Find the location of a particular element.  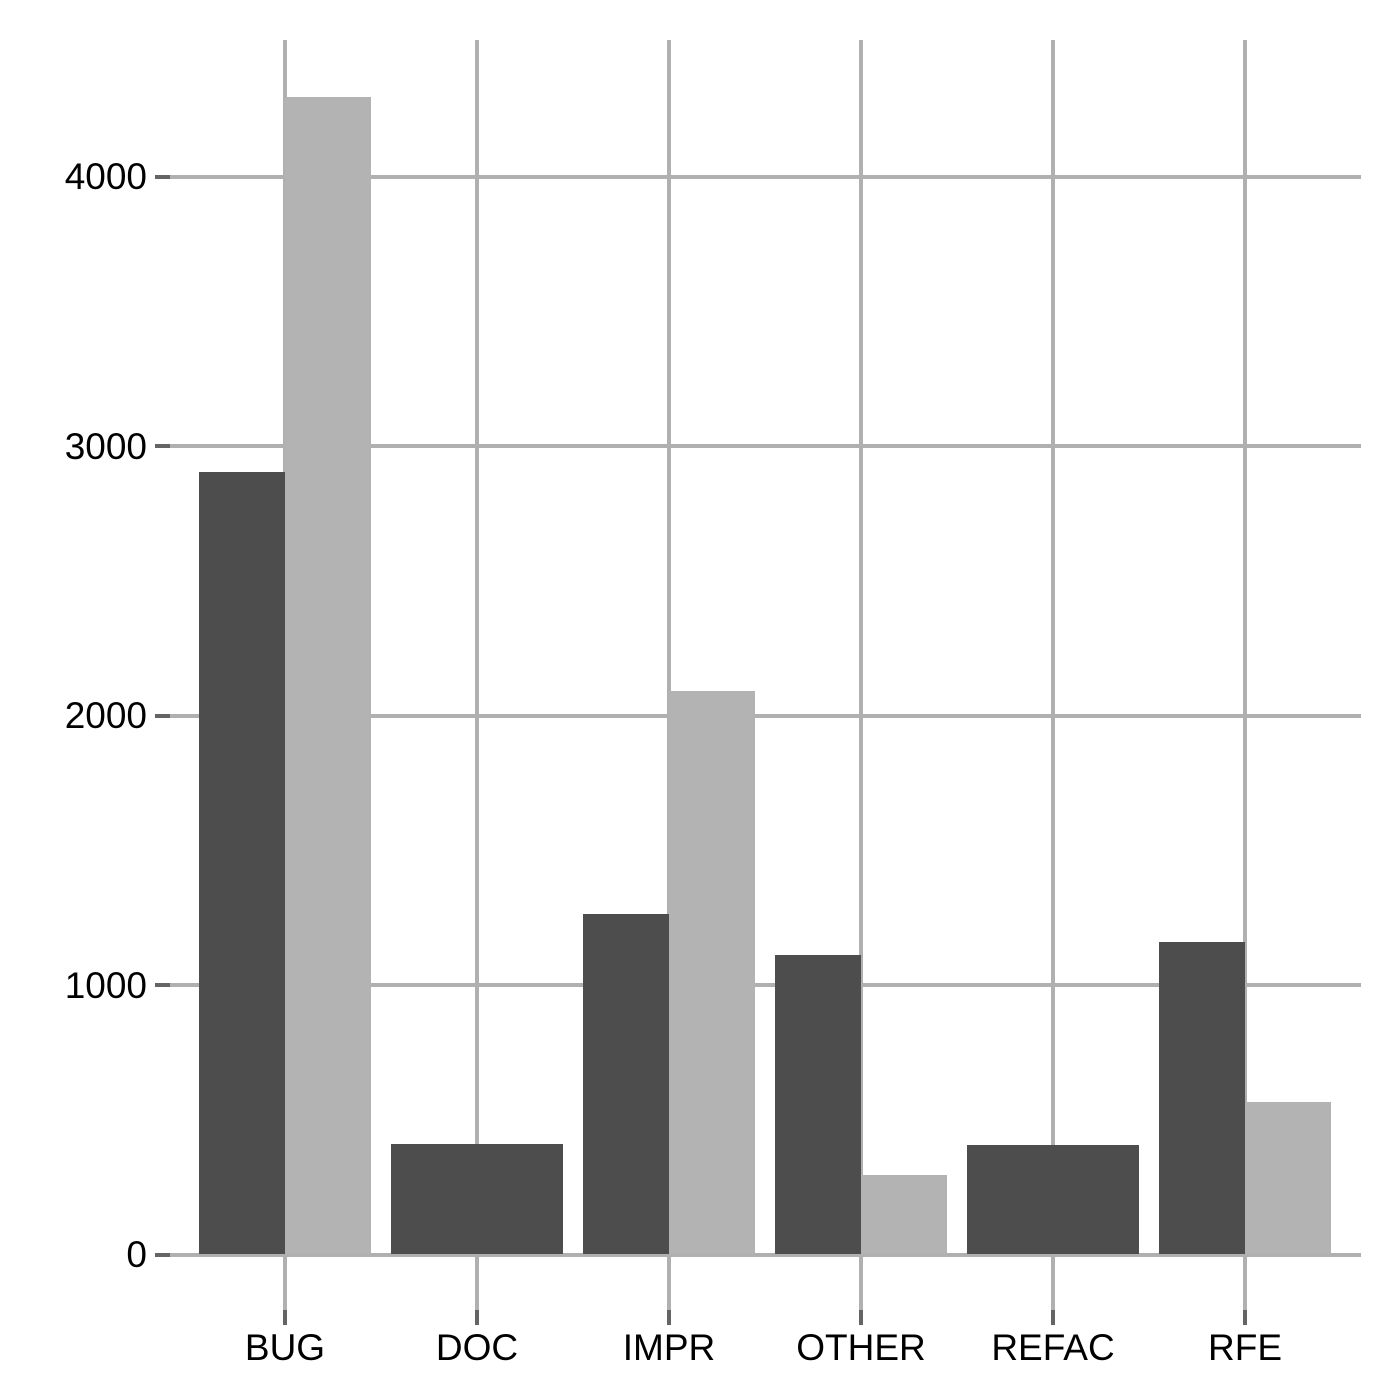

bar-doc-dark-gray is located at coordinates (477, 1199).